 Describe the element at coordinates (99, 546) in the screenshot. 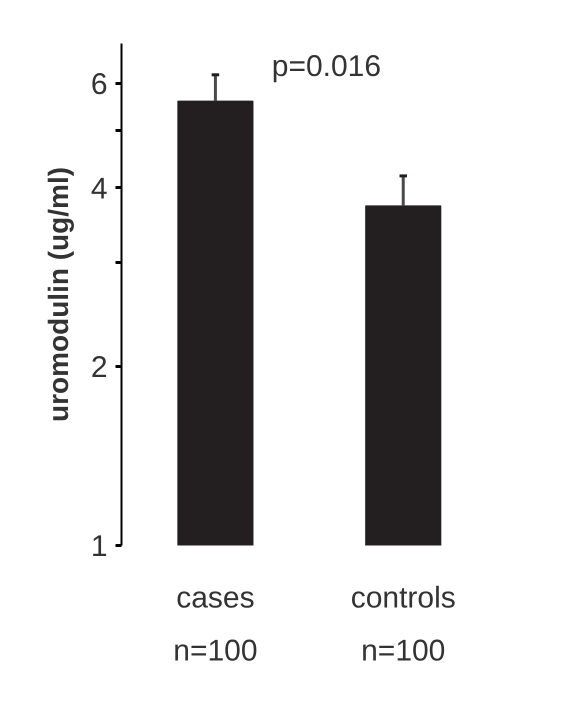

I see `y-tick-label: 1` at that location.